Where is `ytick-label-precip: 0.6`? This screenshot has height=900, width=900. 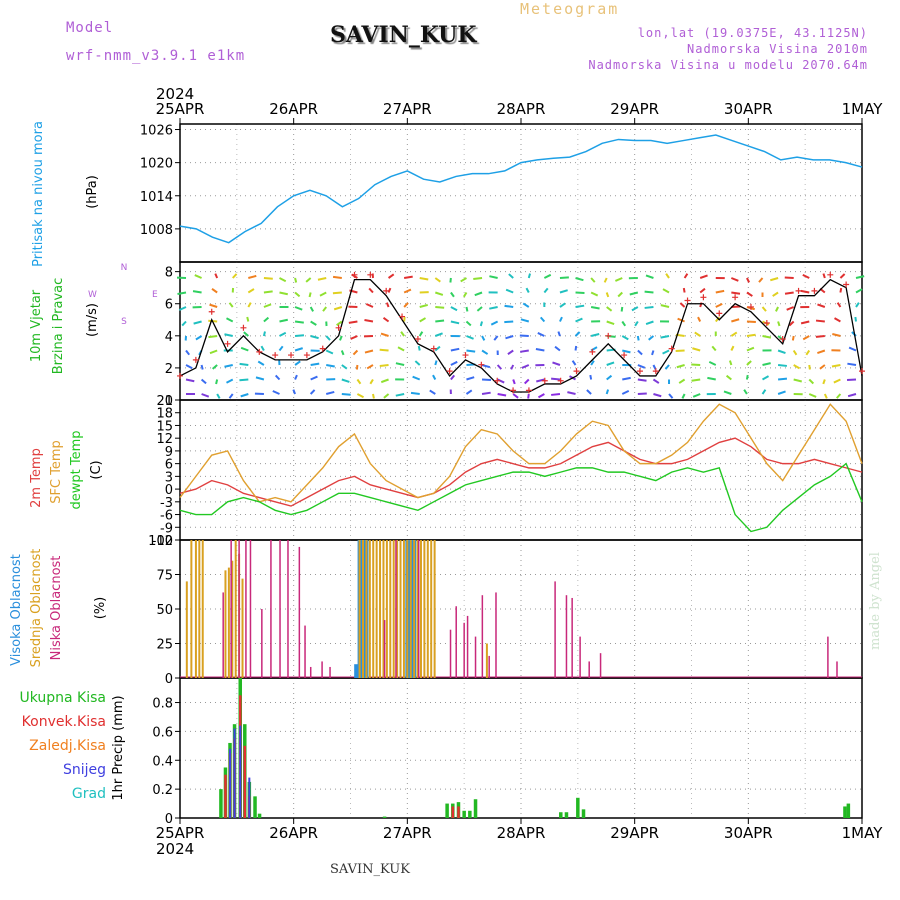
ytick-label-precip: 0.6 is located at coordinates (162, 732).